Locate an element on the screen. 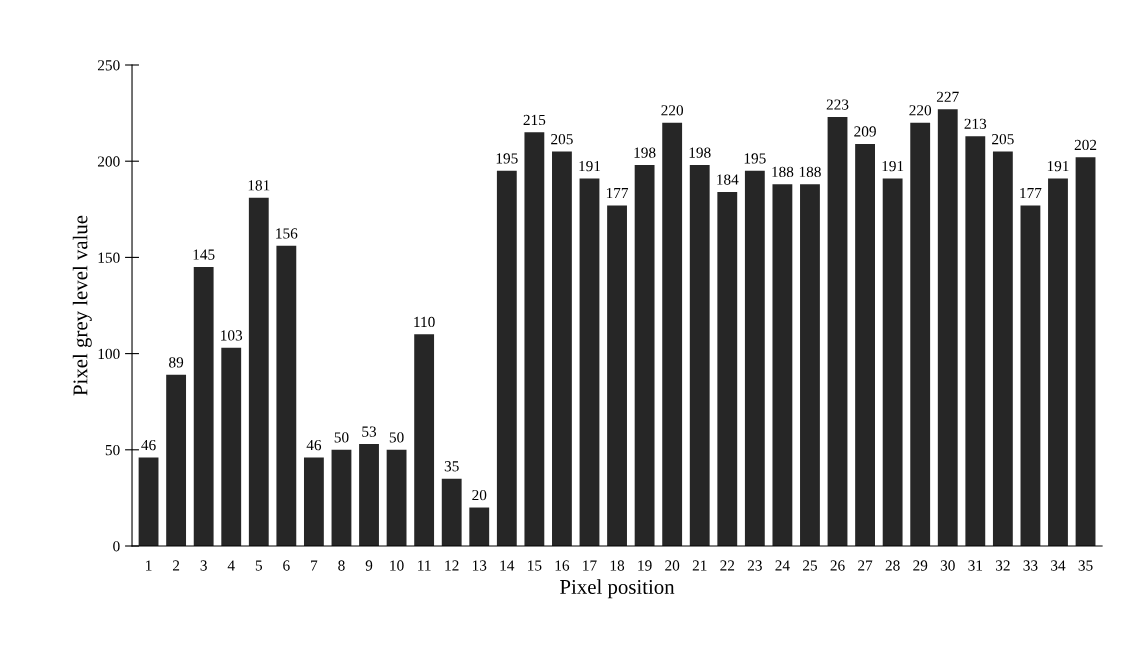  x-tick-label: 27 is located at coordinates (865, 565).